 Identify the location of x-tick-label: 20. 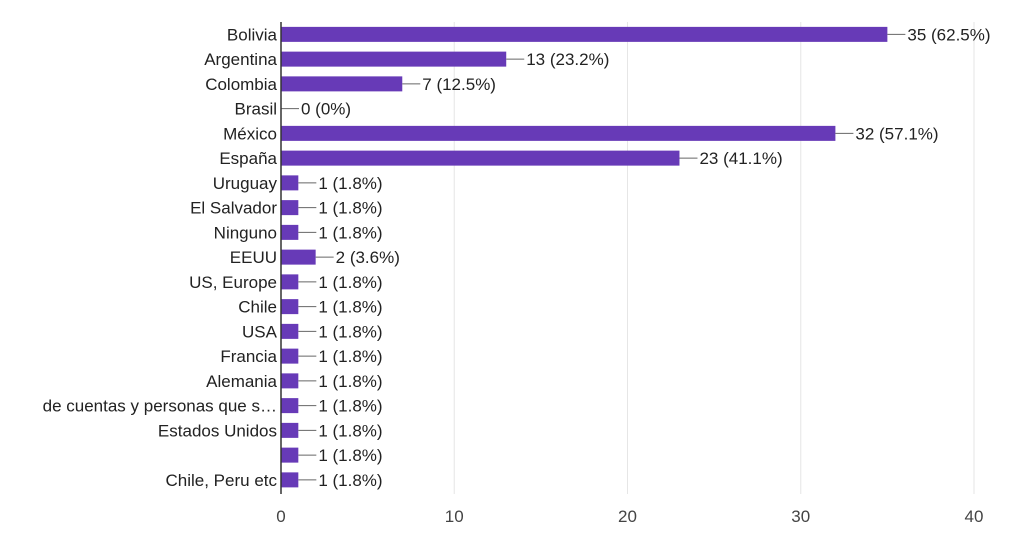
(627, 516).